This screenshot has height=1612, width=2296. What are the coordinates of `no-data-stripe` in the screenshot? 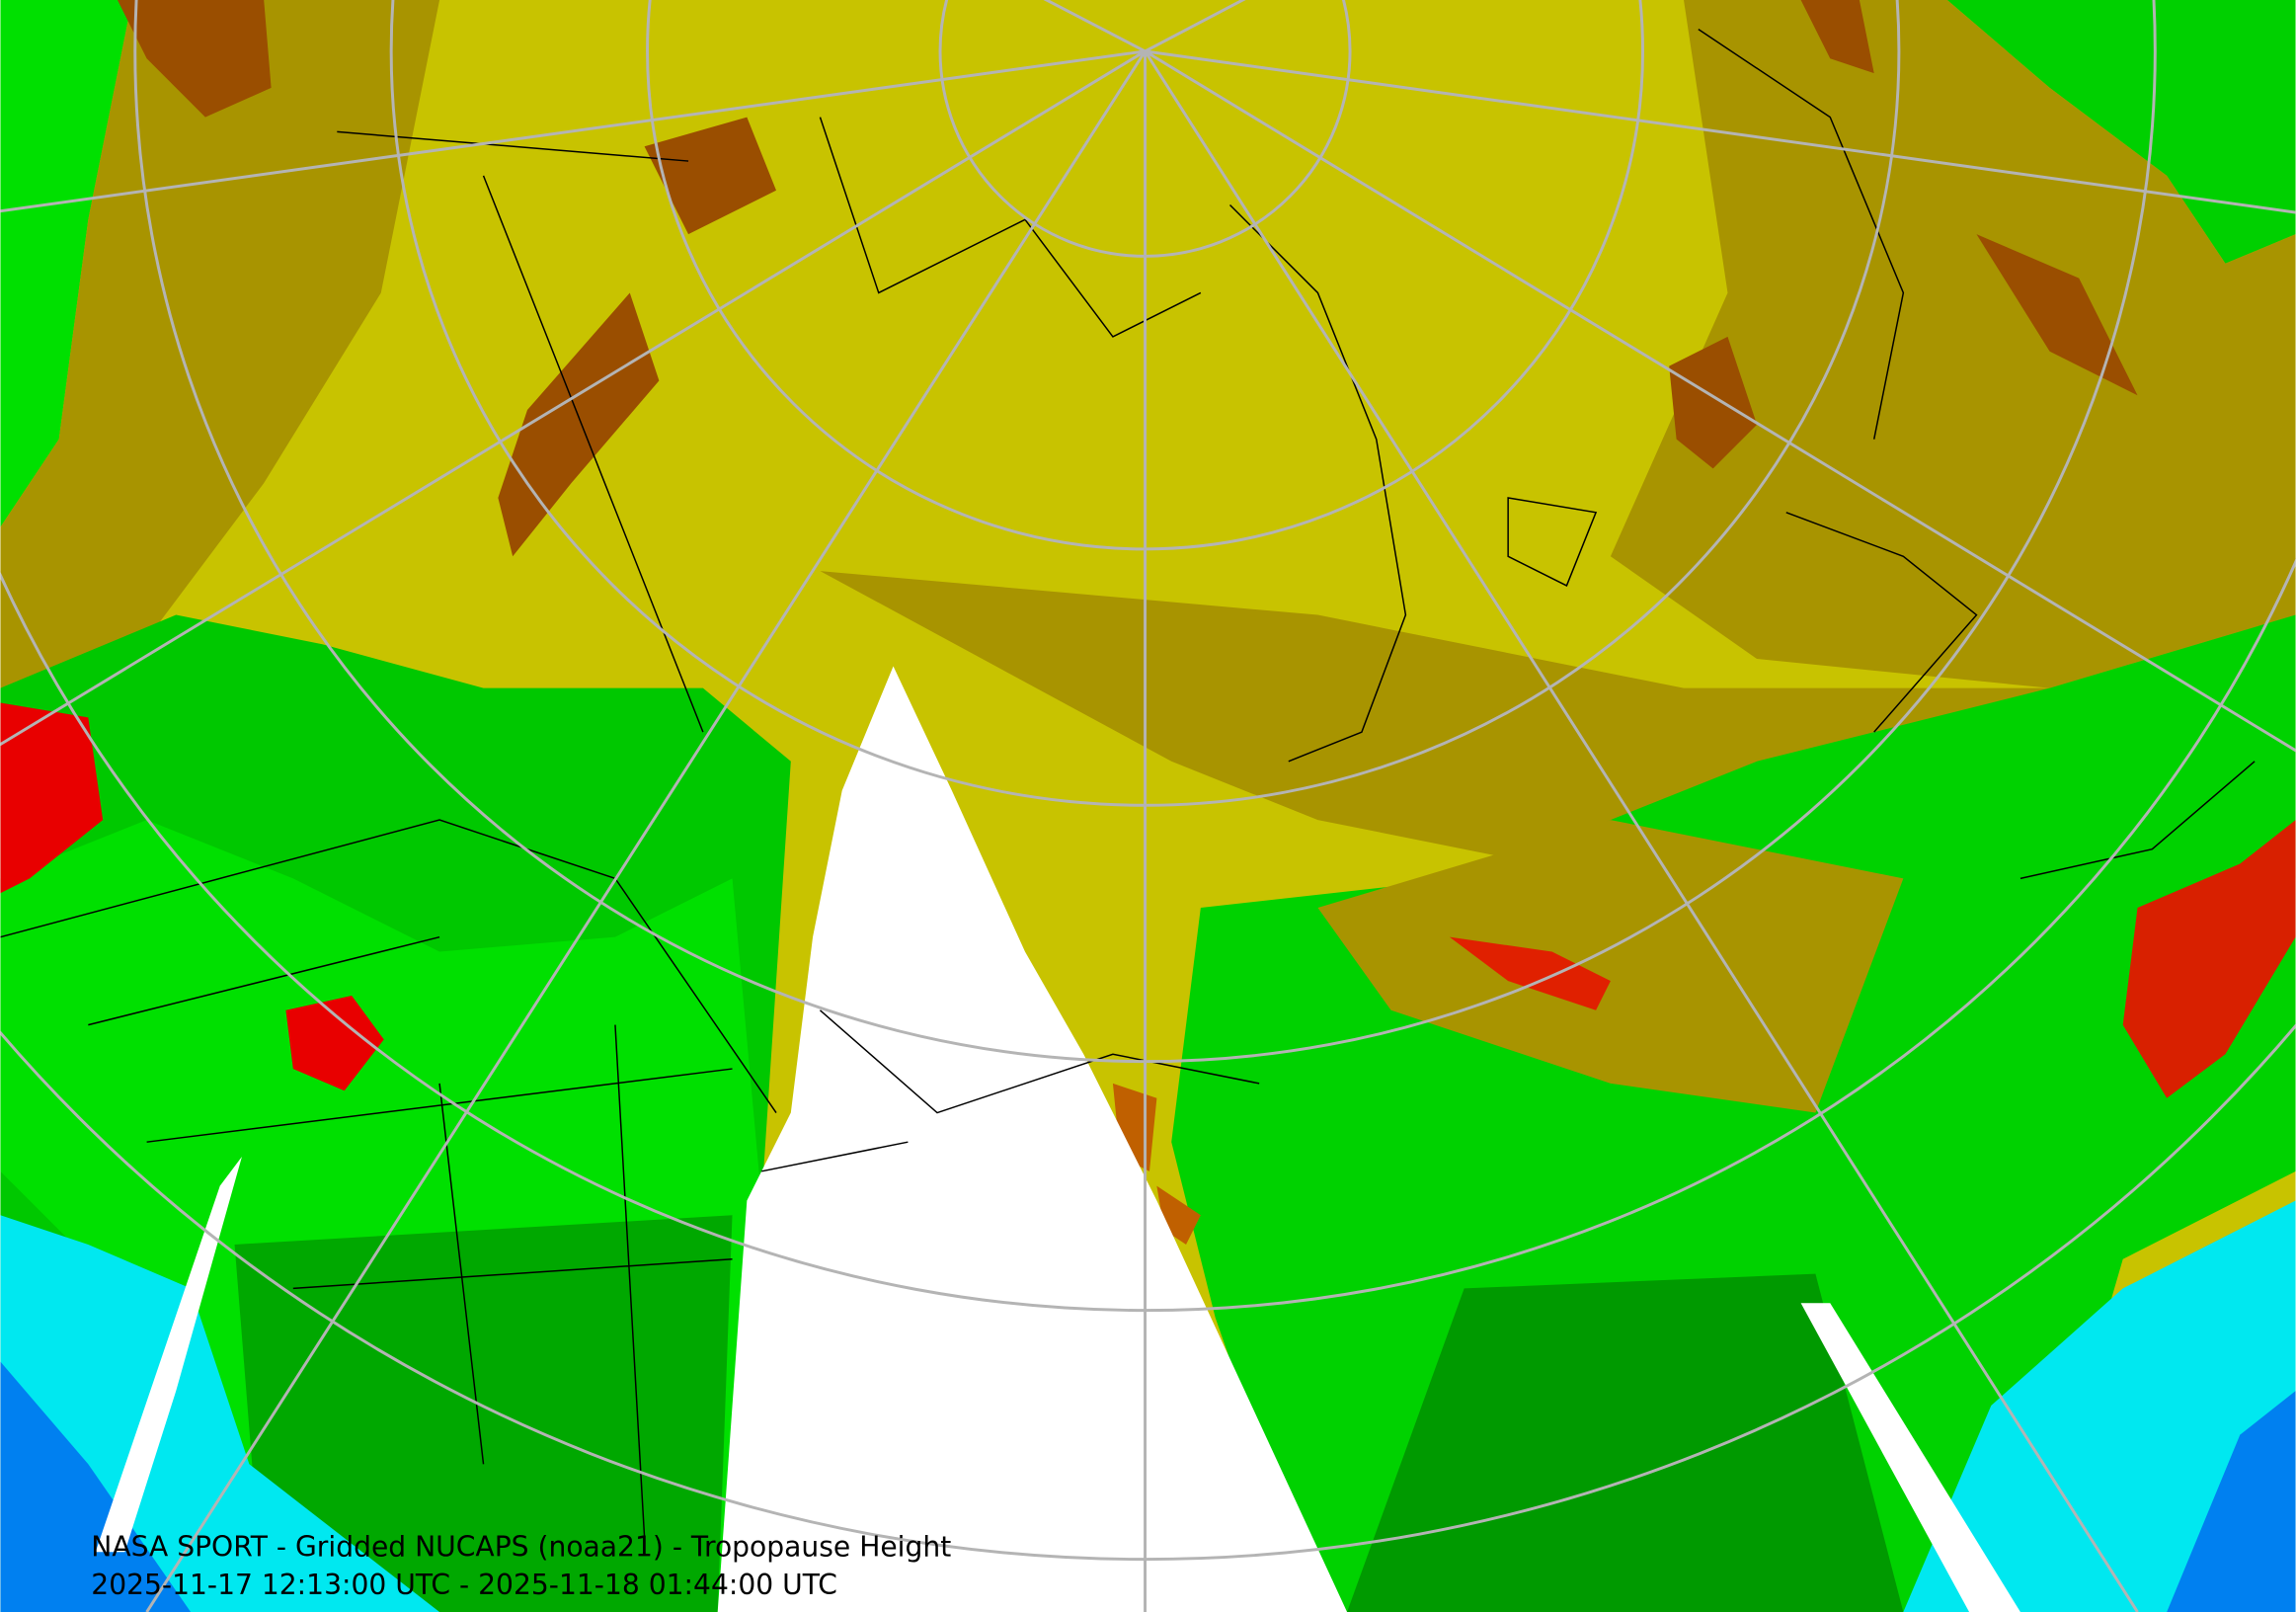 It's located at (168, 1355).